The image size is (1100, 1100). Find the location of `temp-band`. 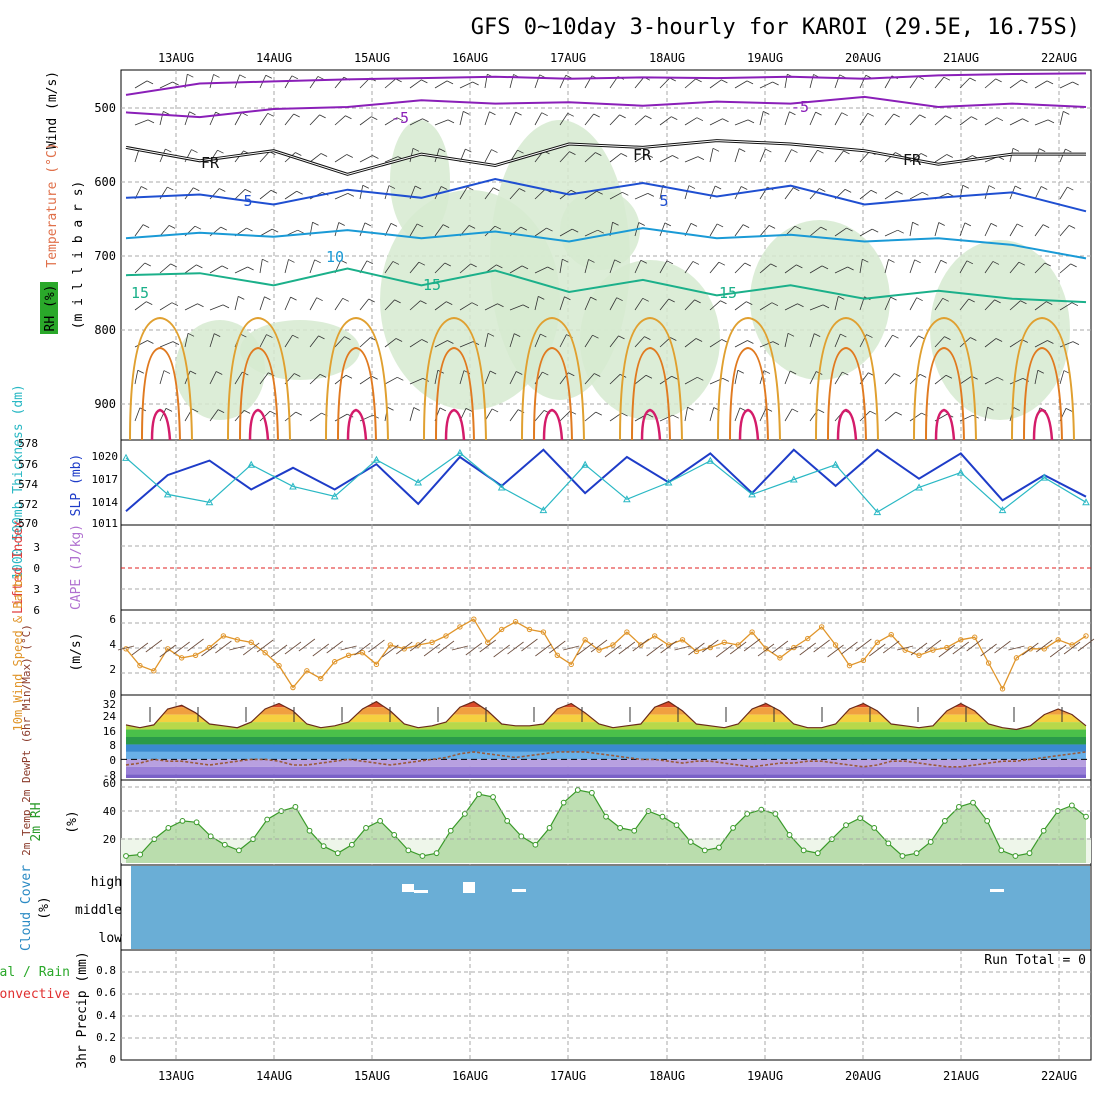

temp-band is located at coordinates (606, 704).